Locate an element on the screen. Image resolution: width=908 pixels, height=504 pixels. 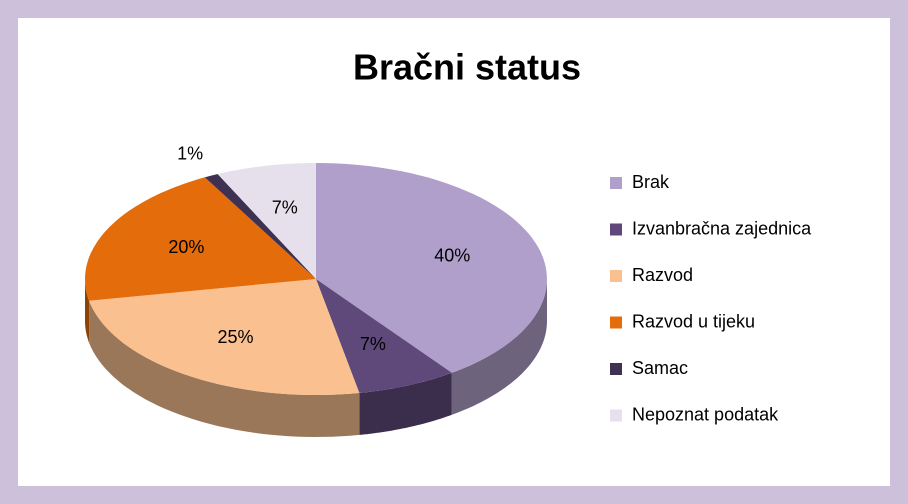
data-label: 1% is located at coordinates (190, 154).